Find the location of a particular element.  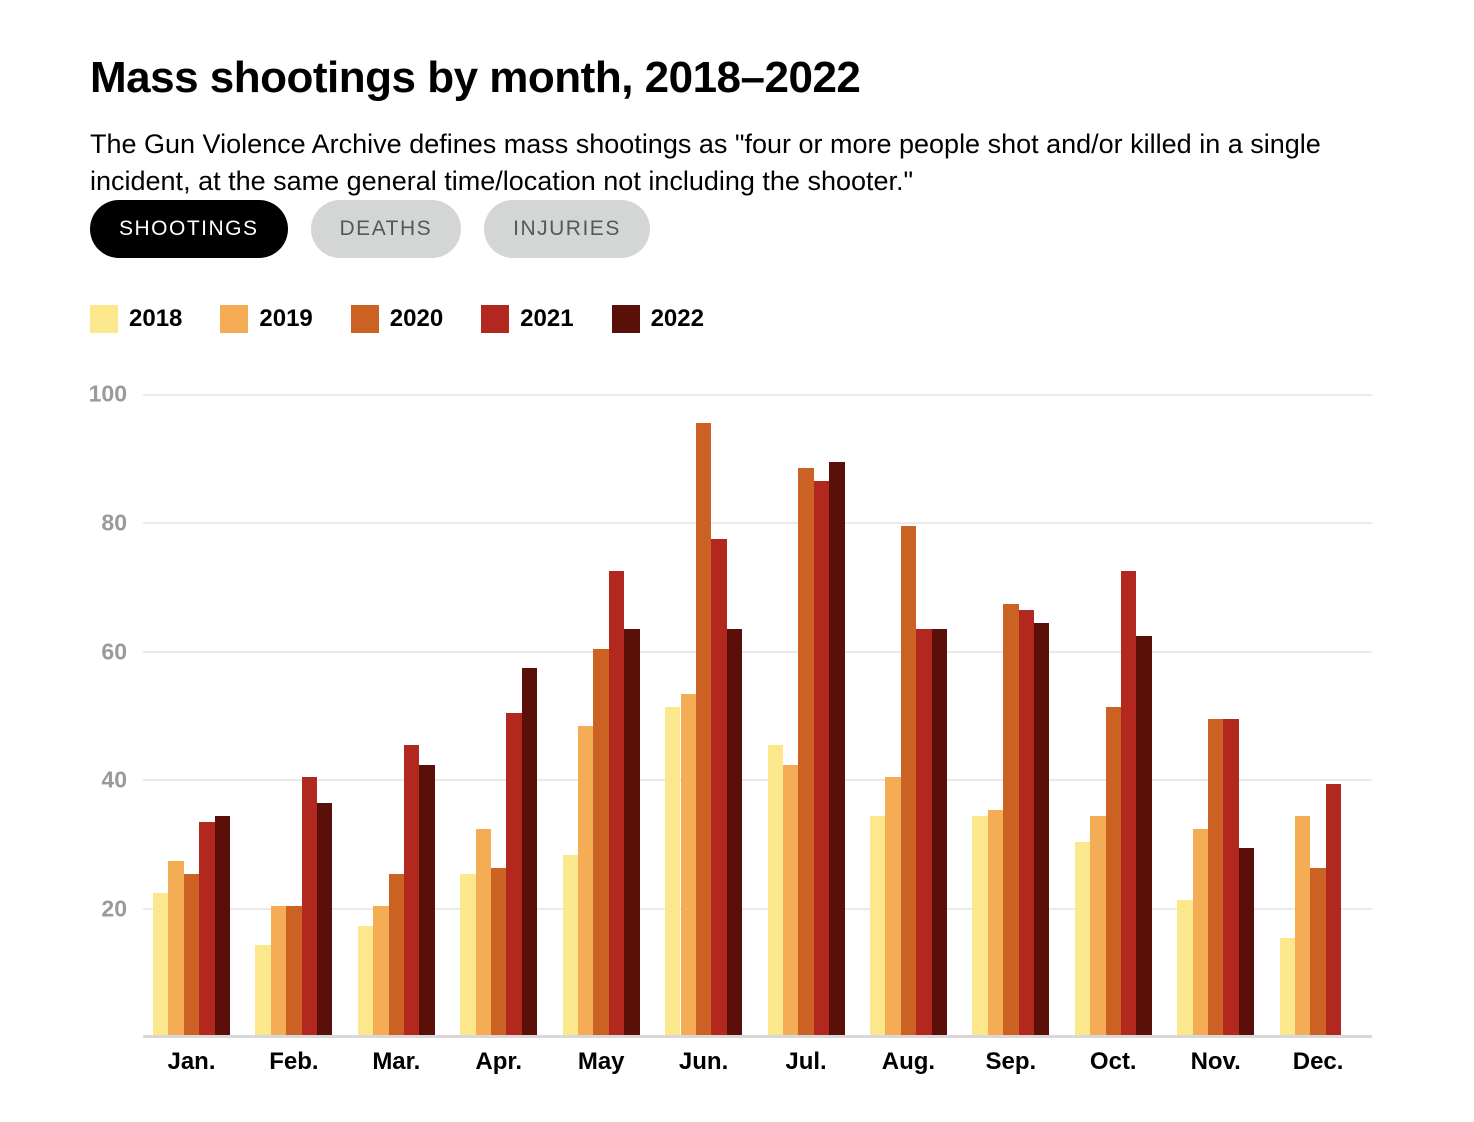

bar-2021-mar is located at coordinates (412, 890).